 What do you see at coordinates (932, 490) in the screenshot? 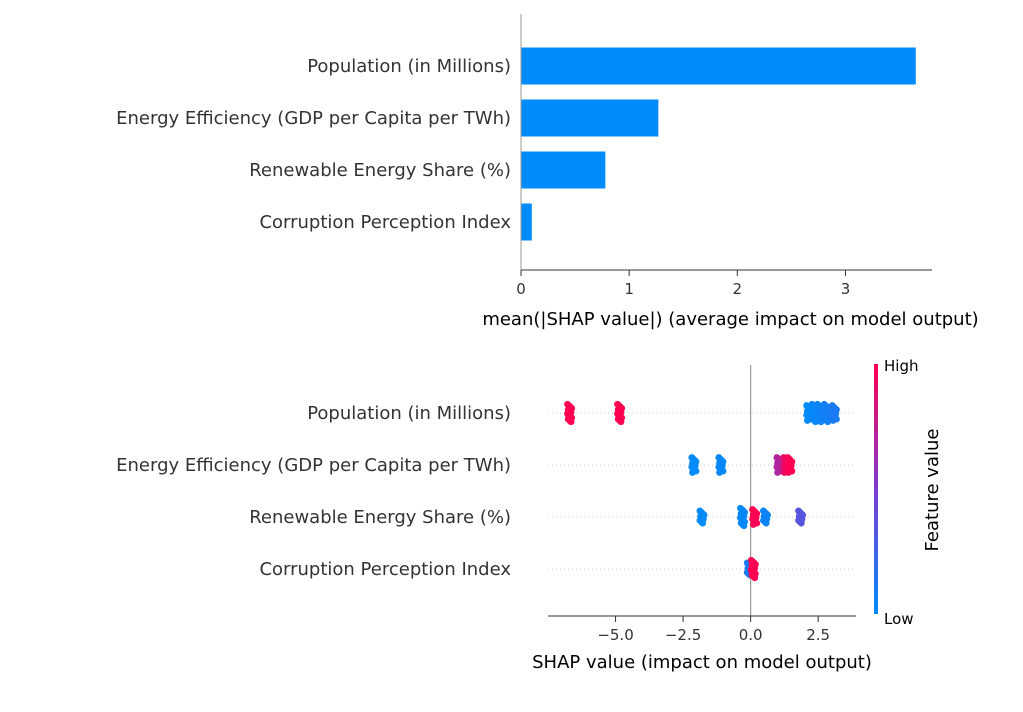
I see `colorbar-title: Feature value` at bounding box center [932, 490].